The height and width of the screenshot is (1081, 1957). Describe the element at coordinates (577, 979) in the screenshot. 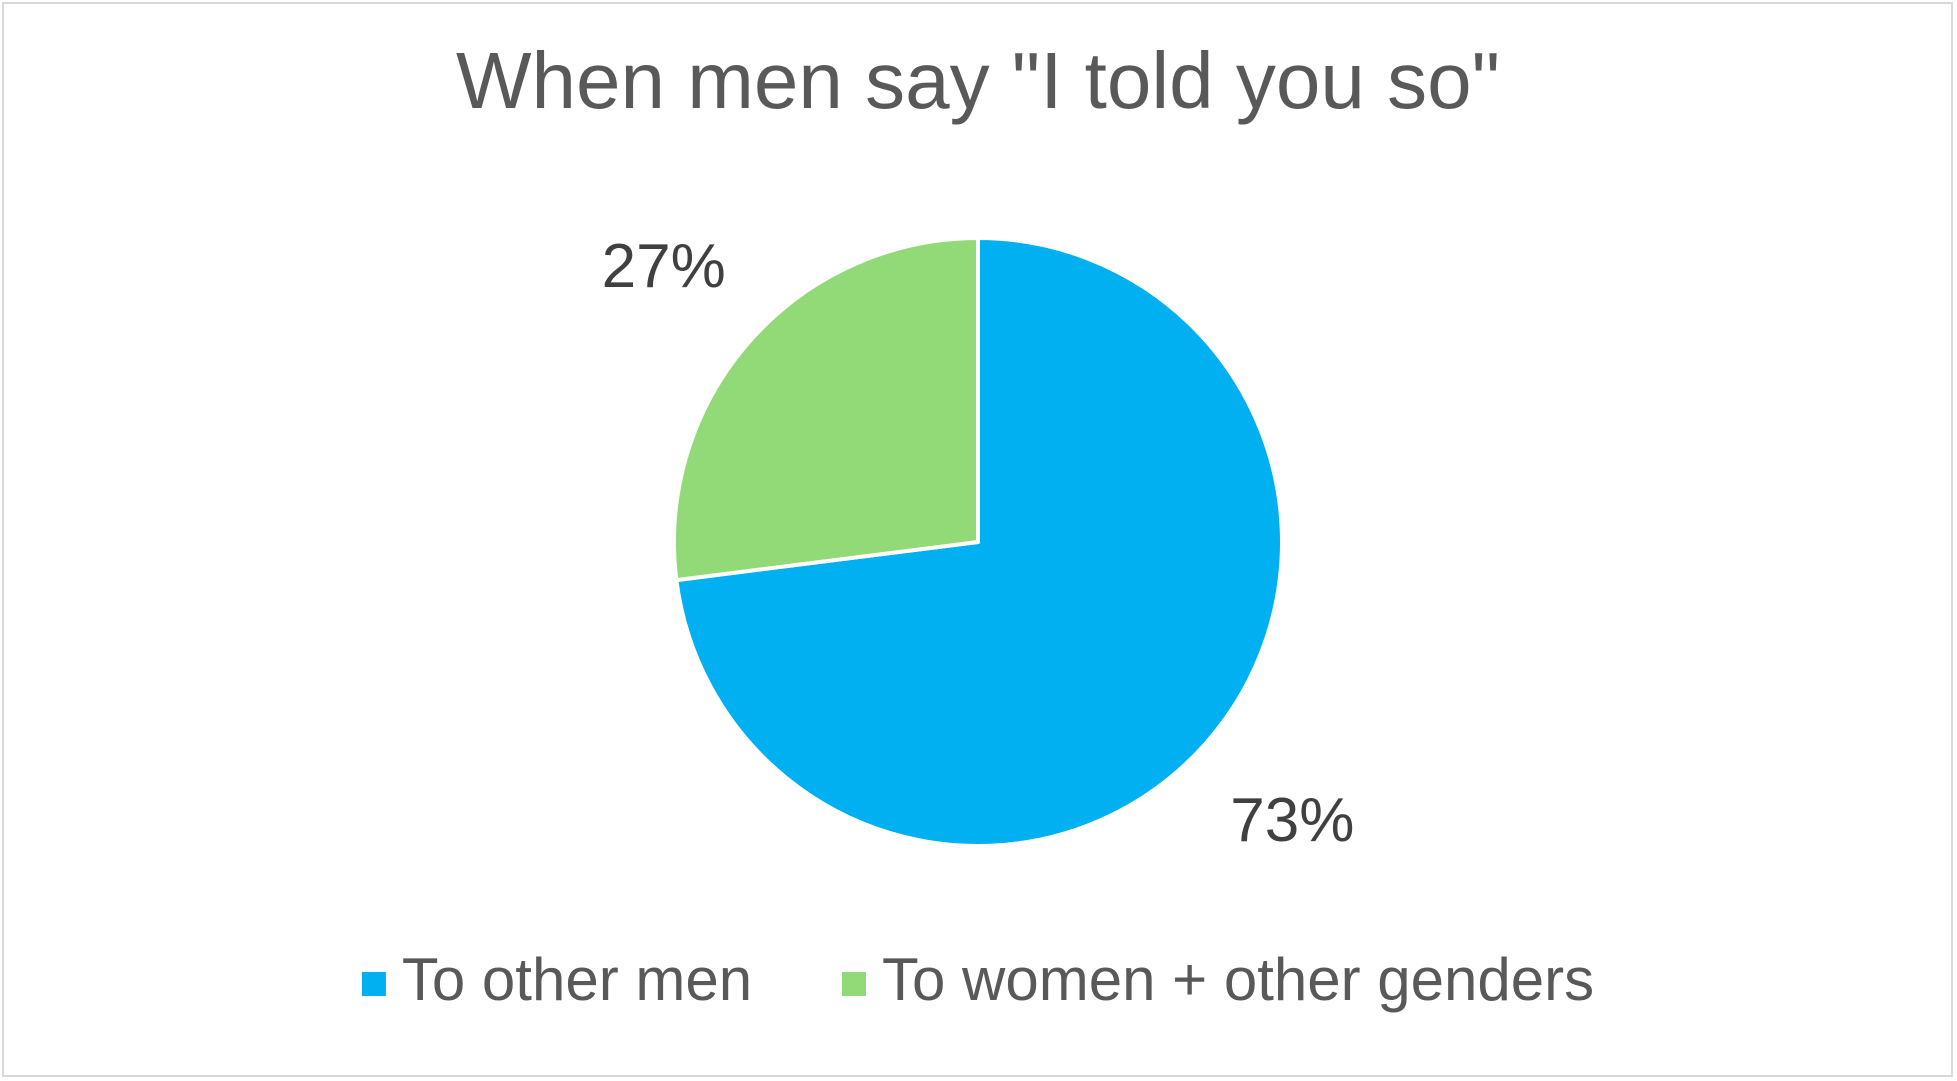

I see `legend-label-1: To other men` at that location.